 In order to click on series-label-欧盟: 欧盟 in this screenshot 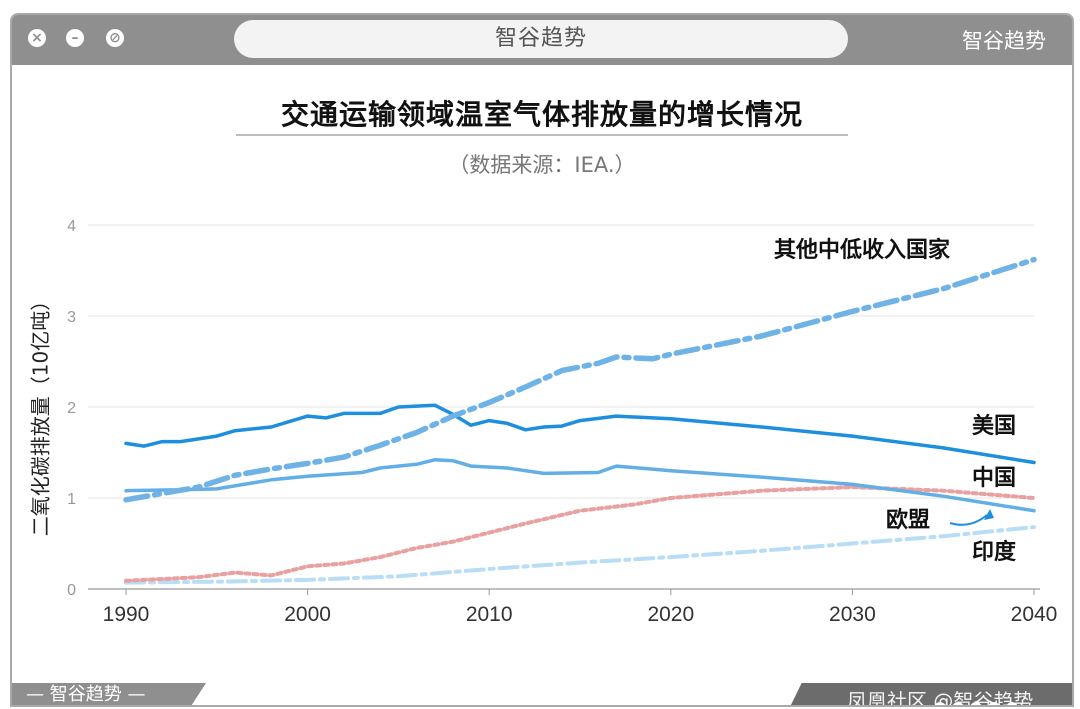, I will do `click(908, 520)`.